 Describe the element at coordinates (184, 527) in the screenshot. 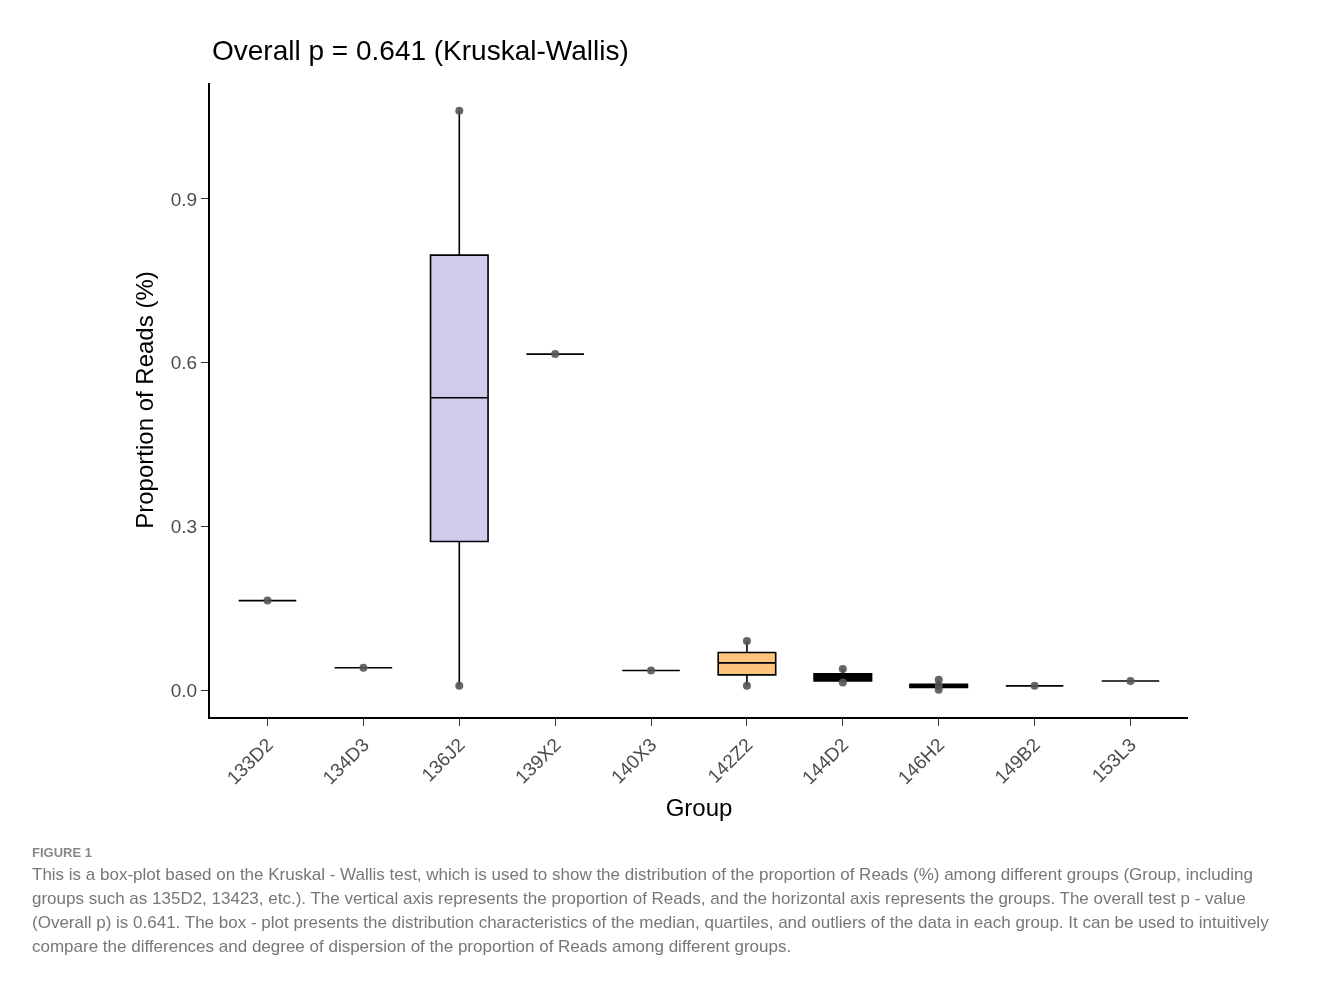

I see `y-tick-label: 0.3` at that location.